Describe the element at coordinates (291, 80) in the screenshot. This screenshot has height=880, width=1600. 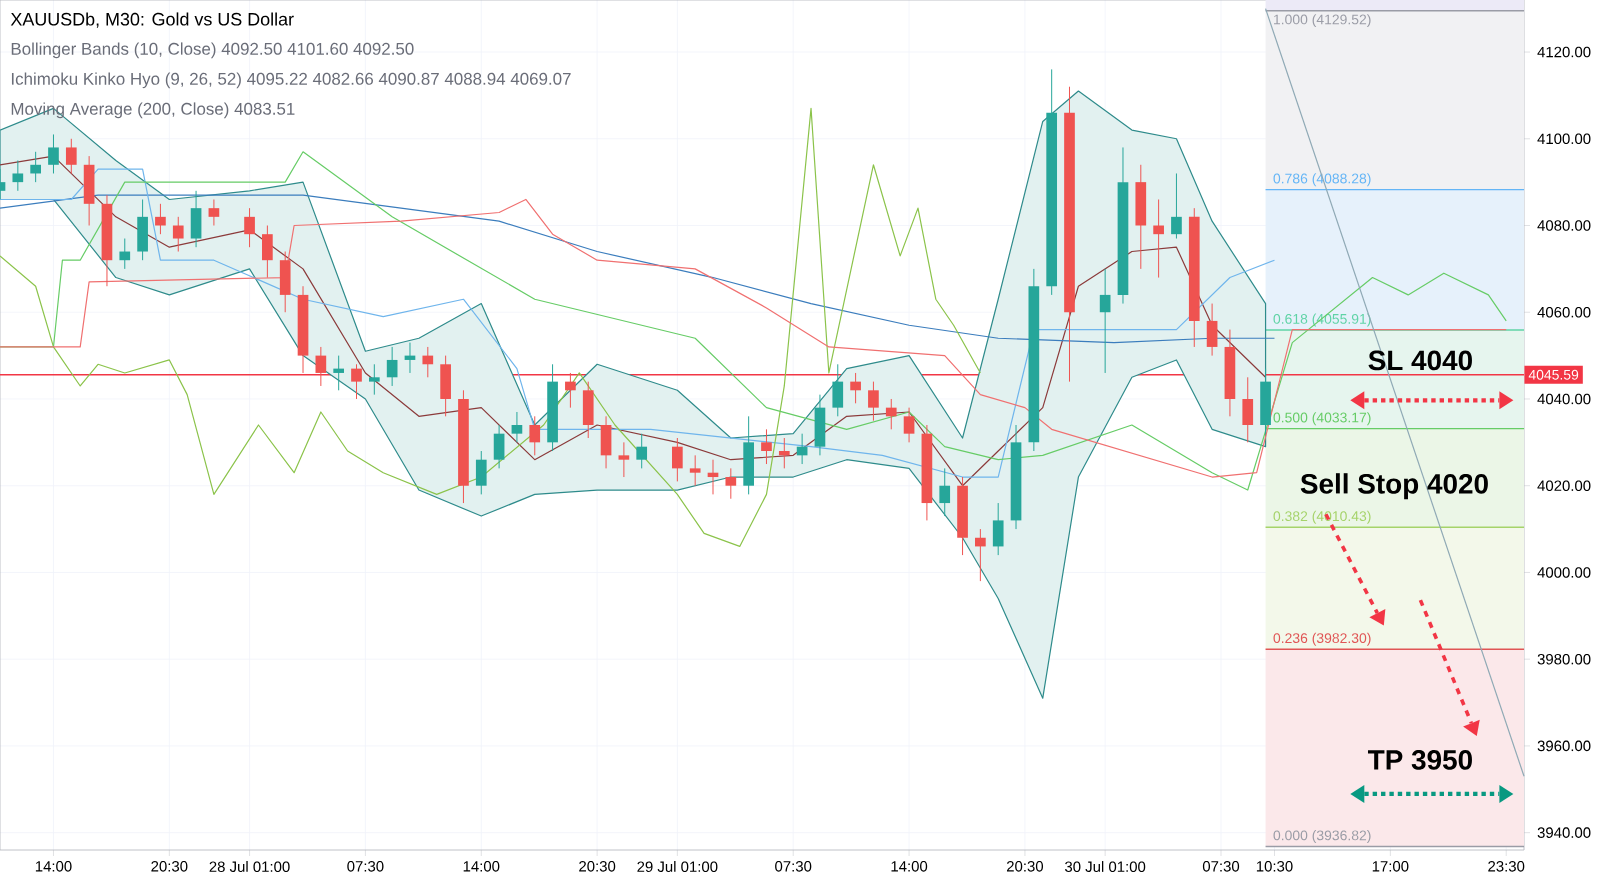
I see `annotation: Ichimoku Kinko Hyo (9, 26, 52) 4095.22 4082.66 4090.87 4088.94 4069.07` at that location.